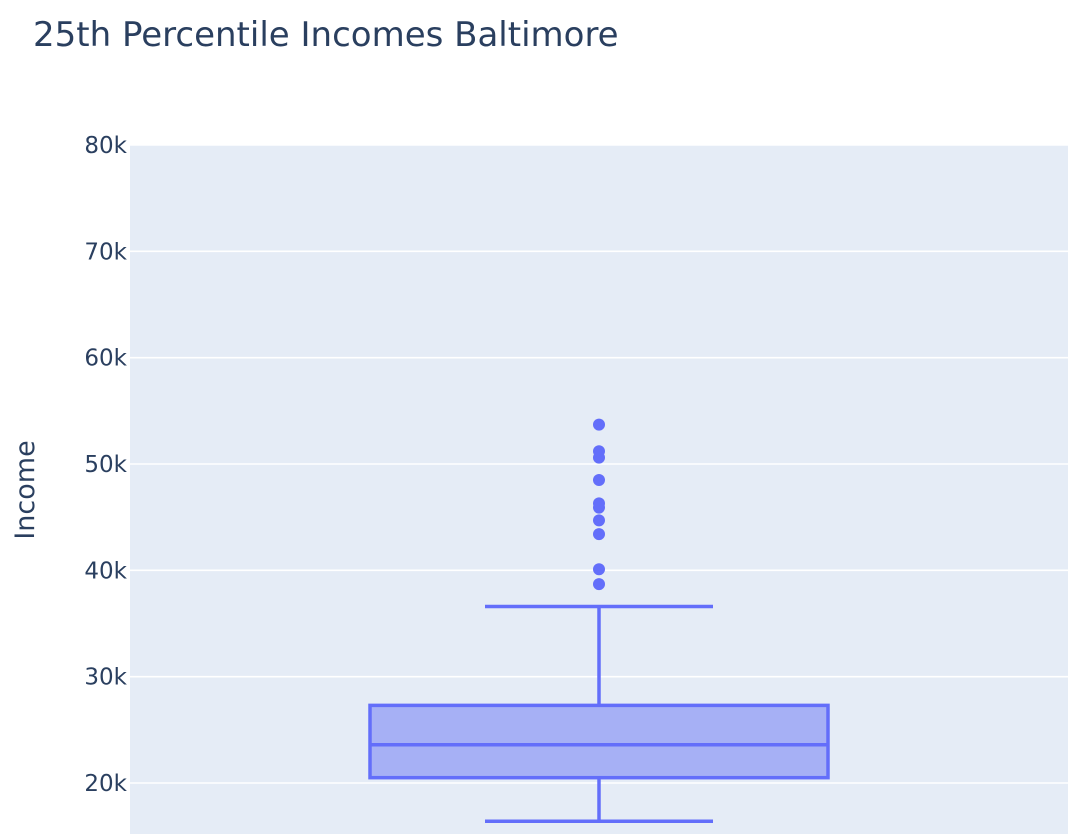  Describe the element at coordinates (326, 35) in the screenshot. I see `chart-title: 25th Percentile Incomes Baltimore` at that location.